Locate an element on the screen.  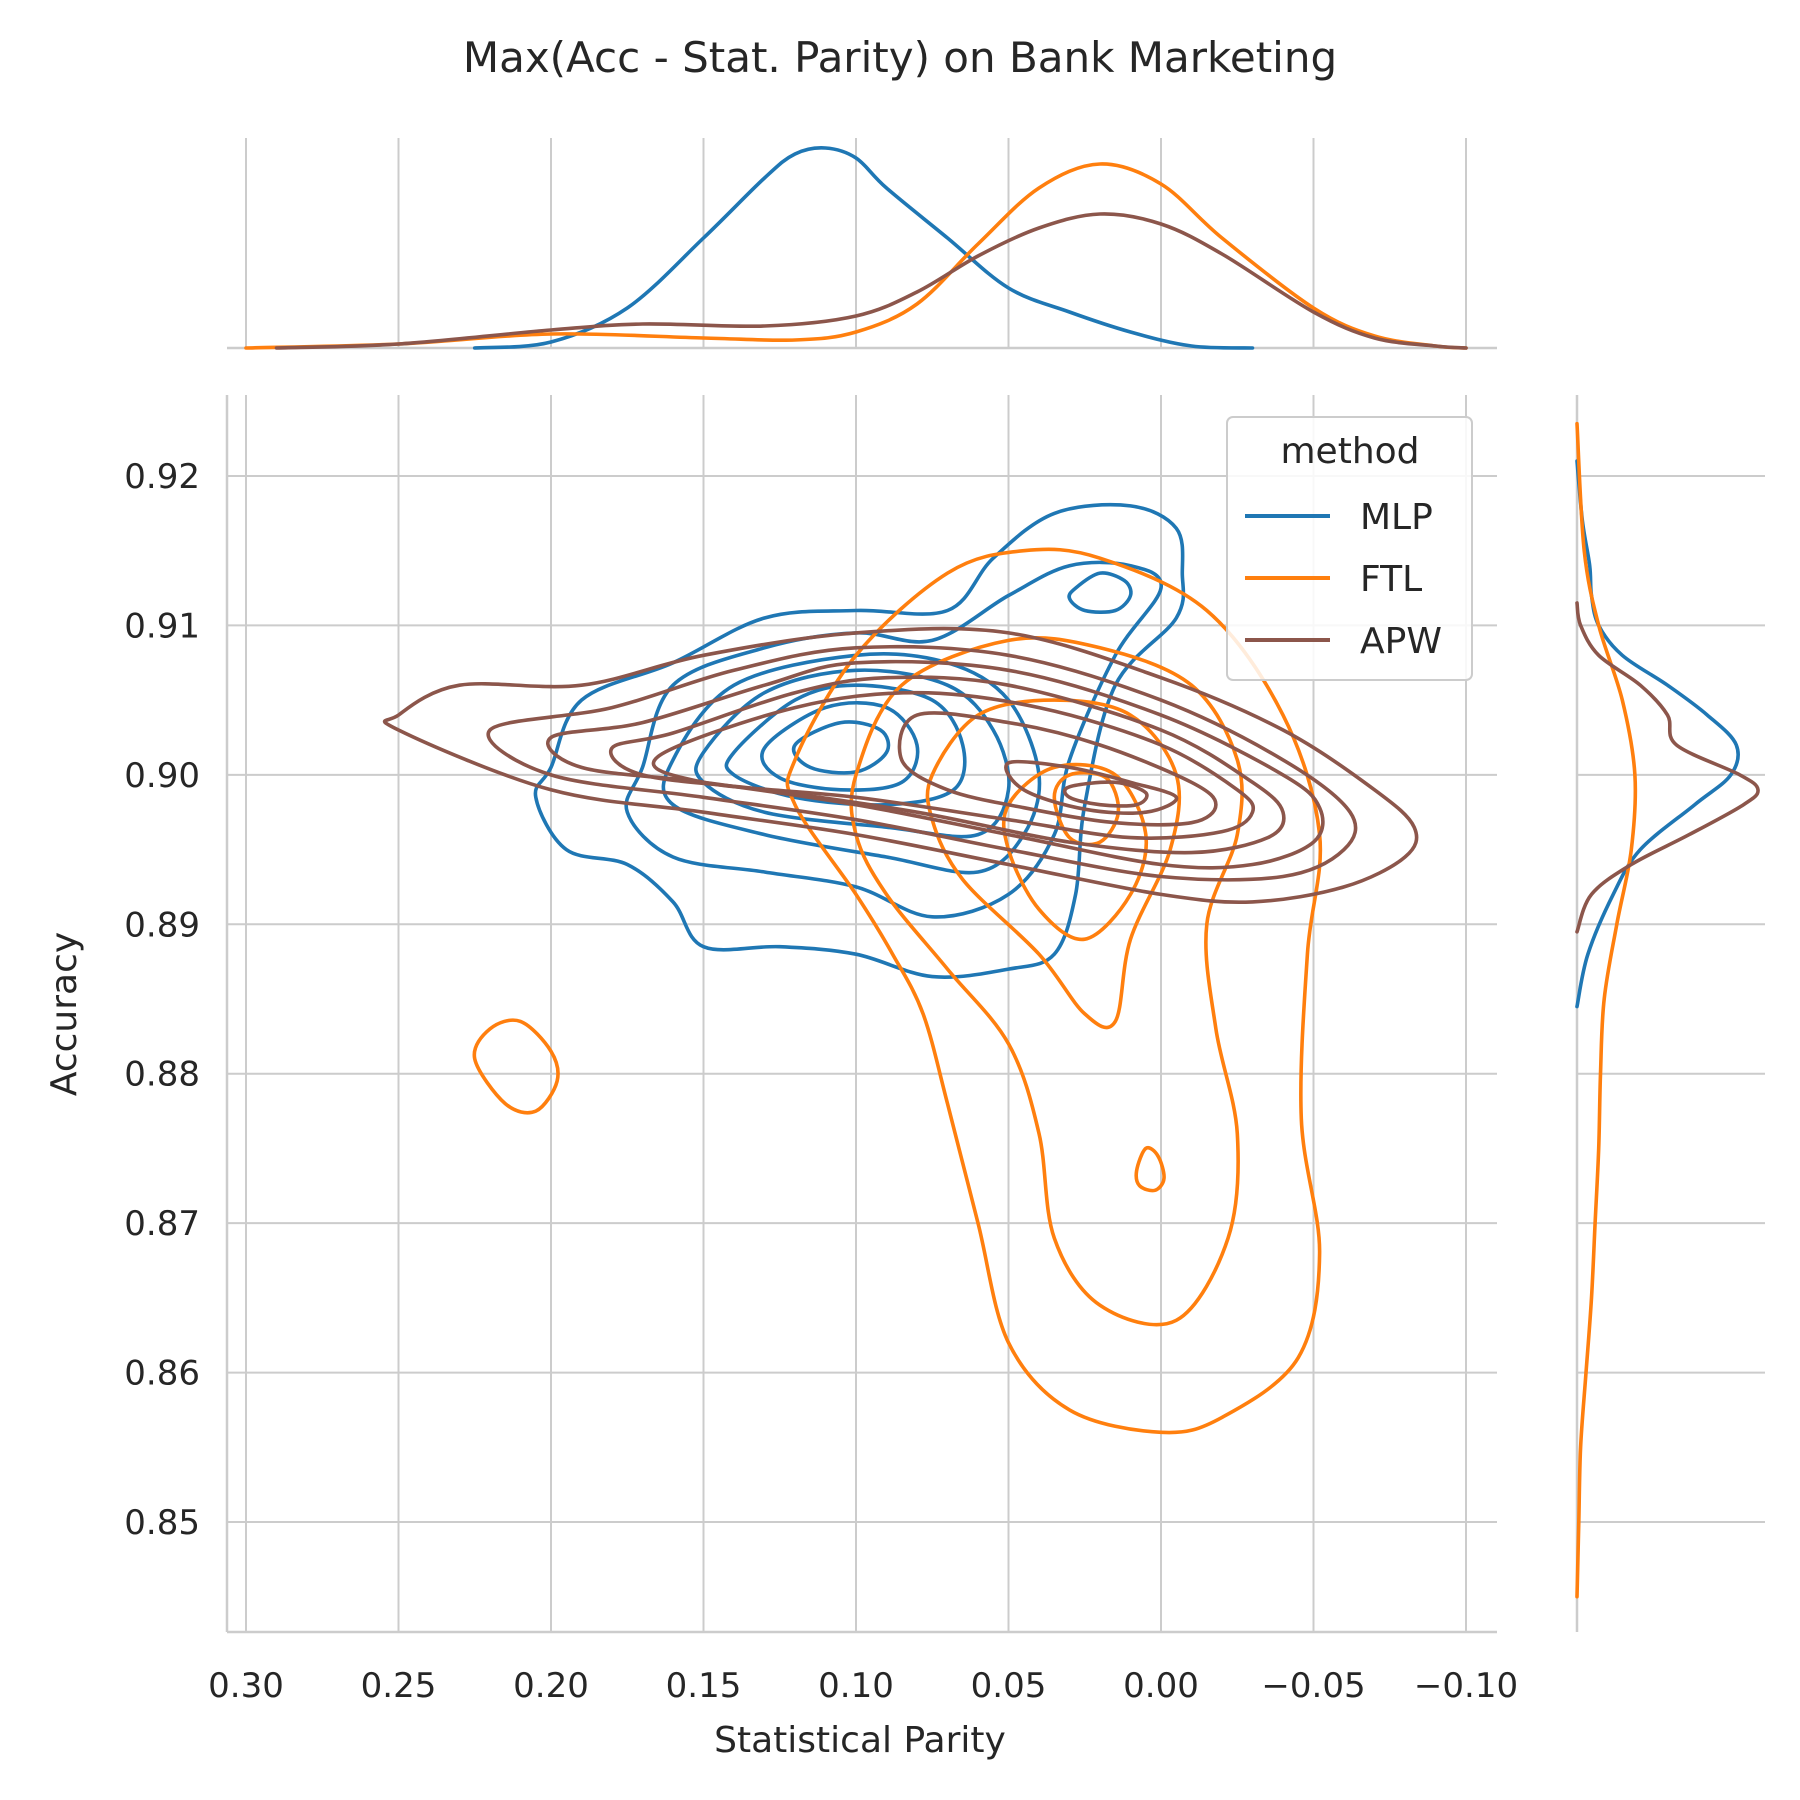
y-tick-label: 0.86 is located at coordinates (162, 1374).